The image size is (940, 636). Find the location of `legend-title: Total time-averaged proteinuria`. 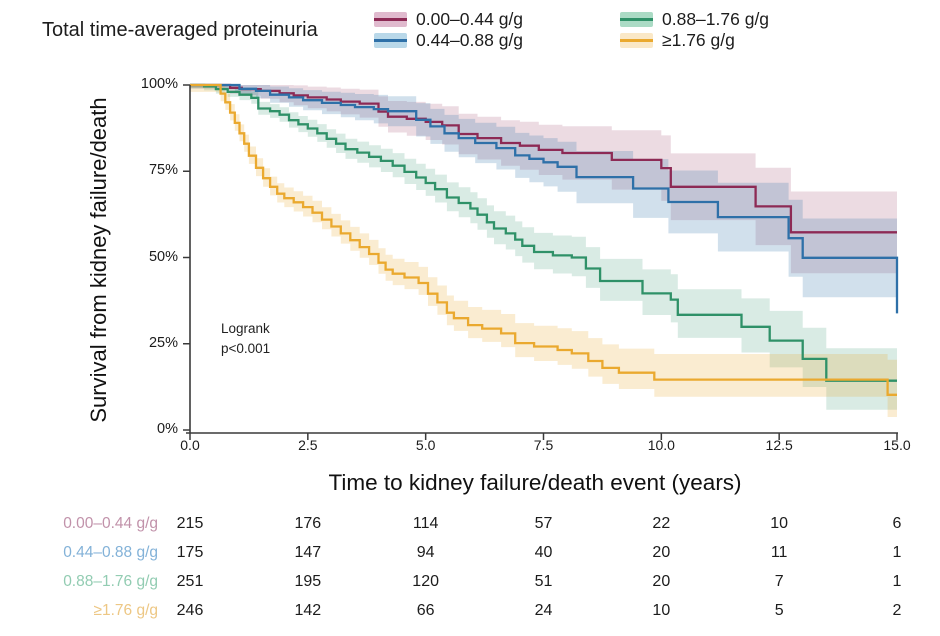

legend-title: Total time-averaged proteinuria is located at coordinates (180, 30).